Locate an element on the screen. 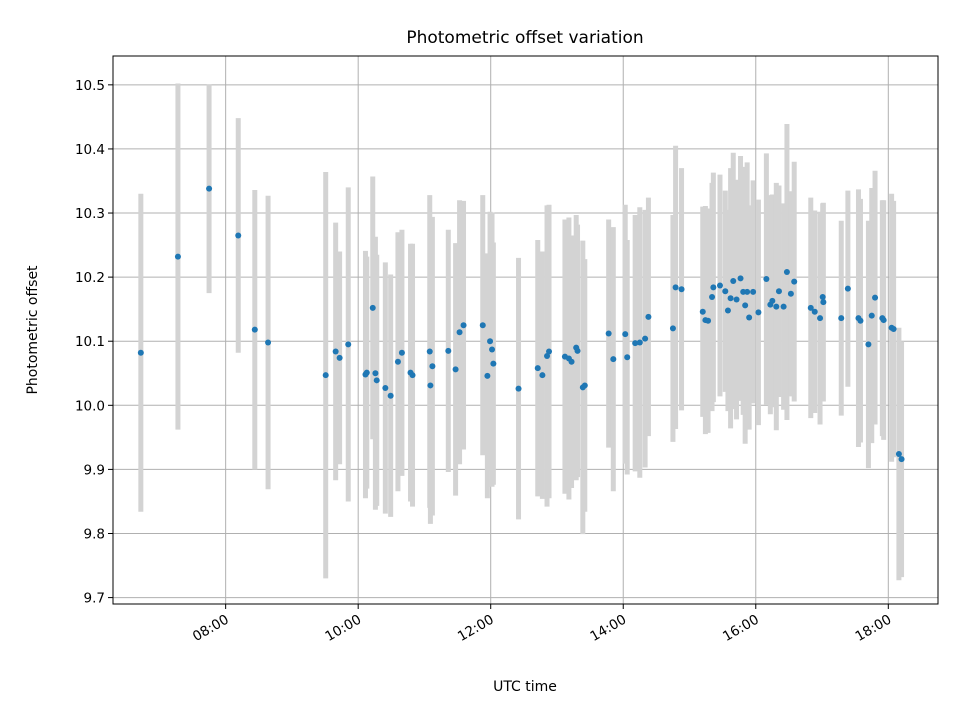 The width and height of the screenshot is (960, 720). chart-title: Photometric offset variation is located at coordinates (524, 38).